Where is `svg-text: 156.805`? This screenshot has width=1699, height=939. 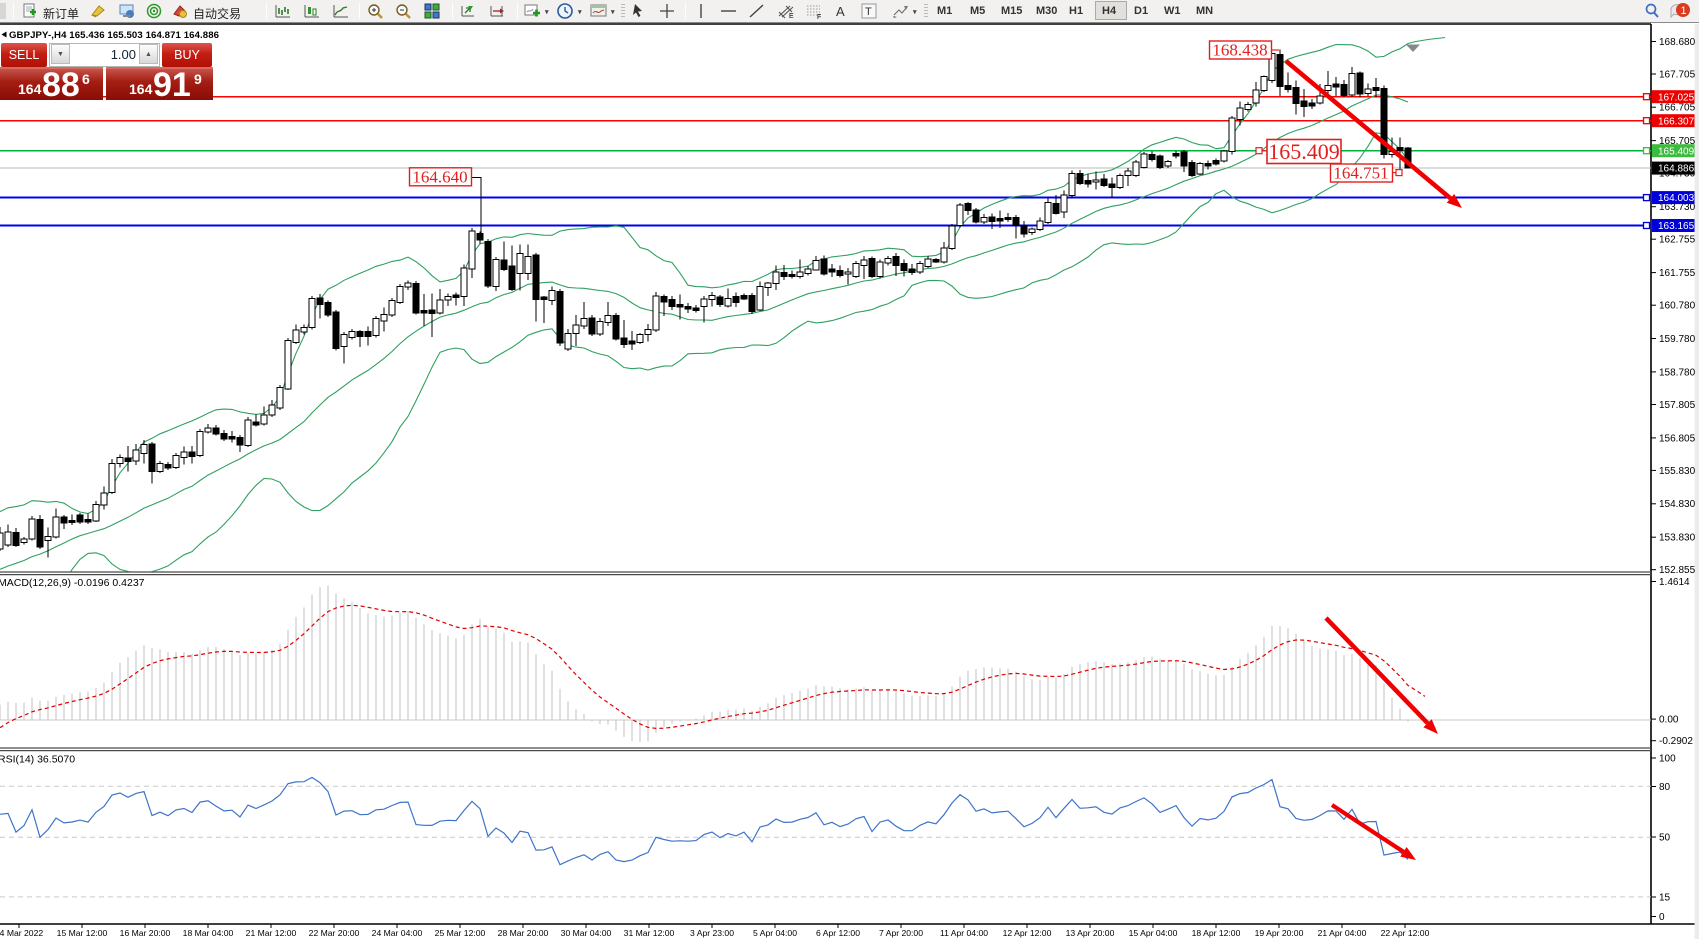
svg-text: 156.805 is located at coordinates (1677, 438).